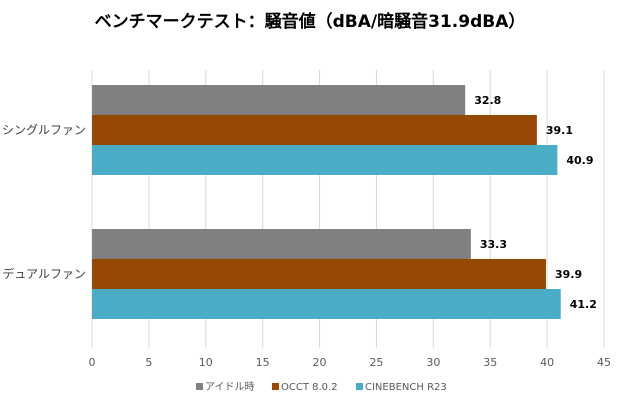  Describe the element at coordinates (583, 304) in the screenshot. I see `data-label: 41.2` at that location.